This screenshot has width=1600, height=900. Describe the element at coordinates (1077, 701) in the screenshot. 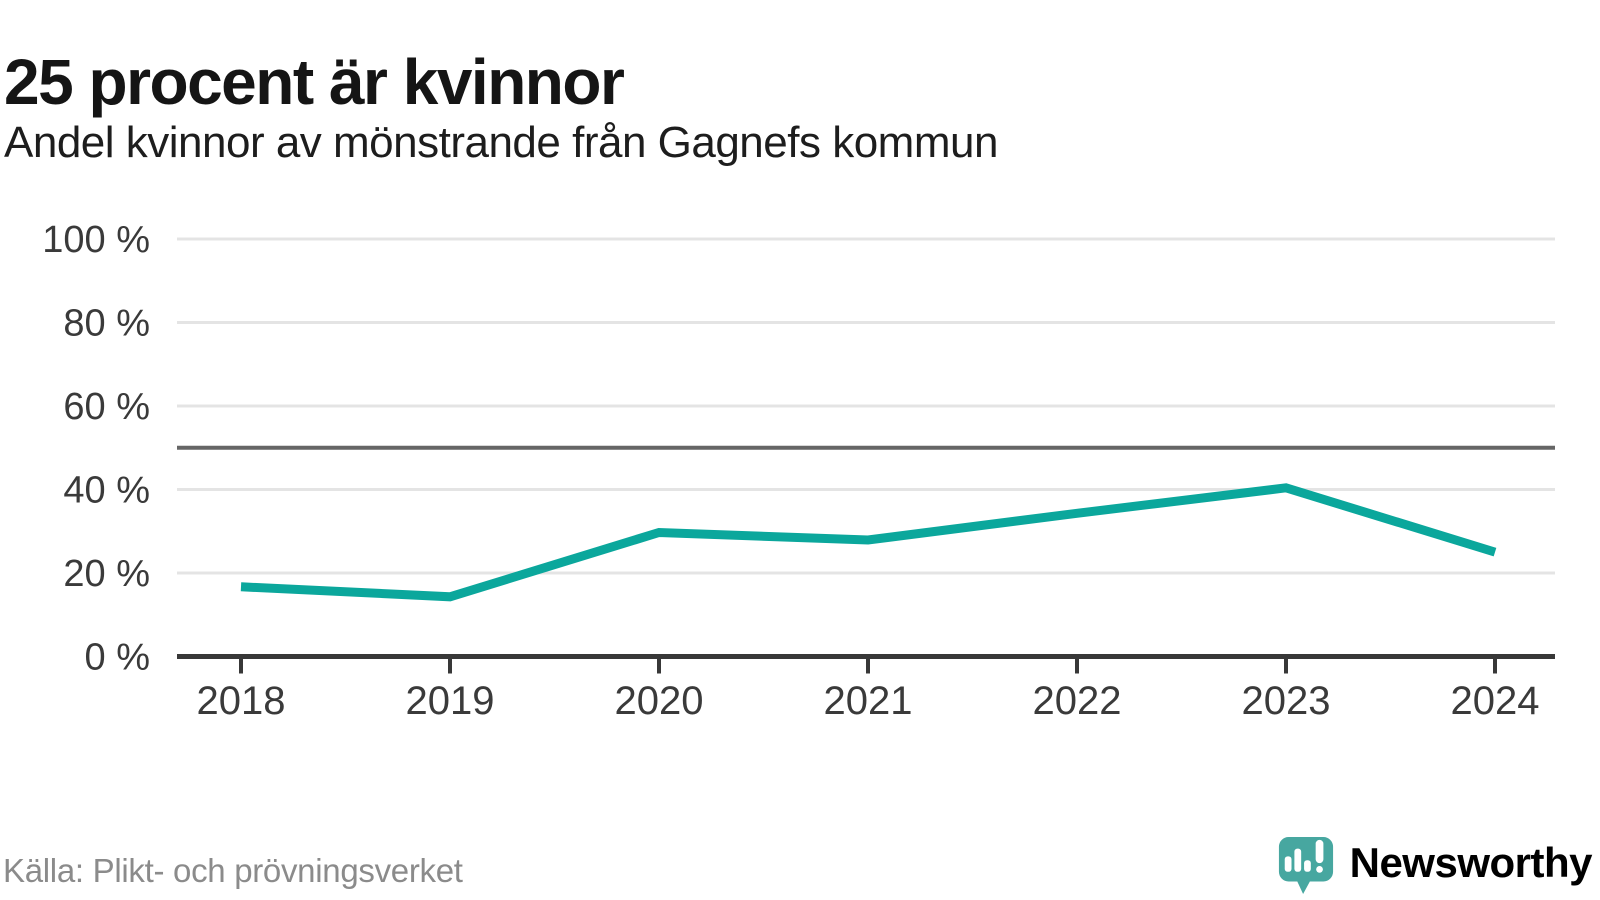

I see `x-axis-label: 2022` at that location.